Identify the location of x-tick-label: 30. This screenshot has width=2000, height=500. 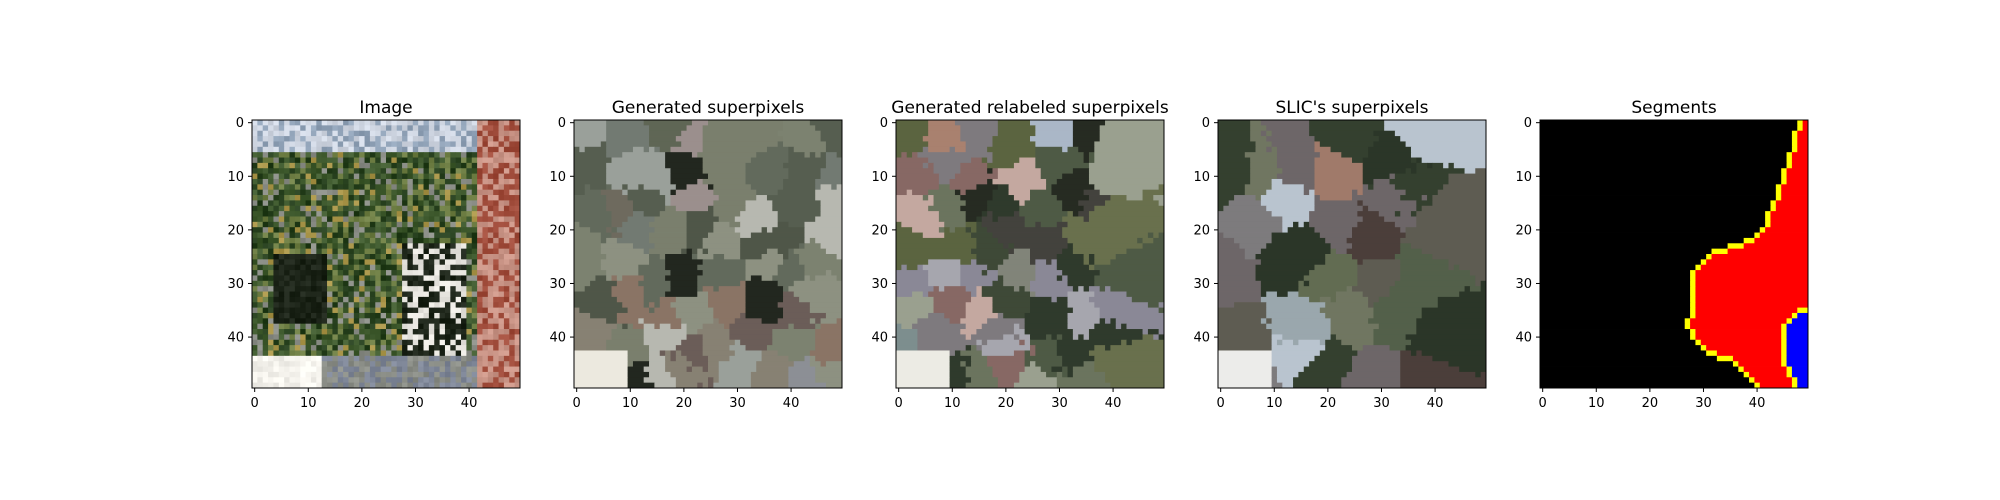
(1703, 403).